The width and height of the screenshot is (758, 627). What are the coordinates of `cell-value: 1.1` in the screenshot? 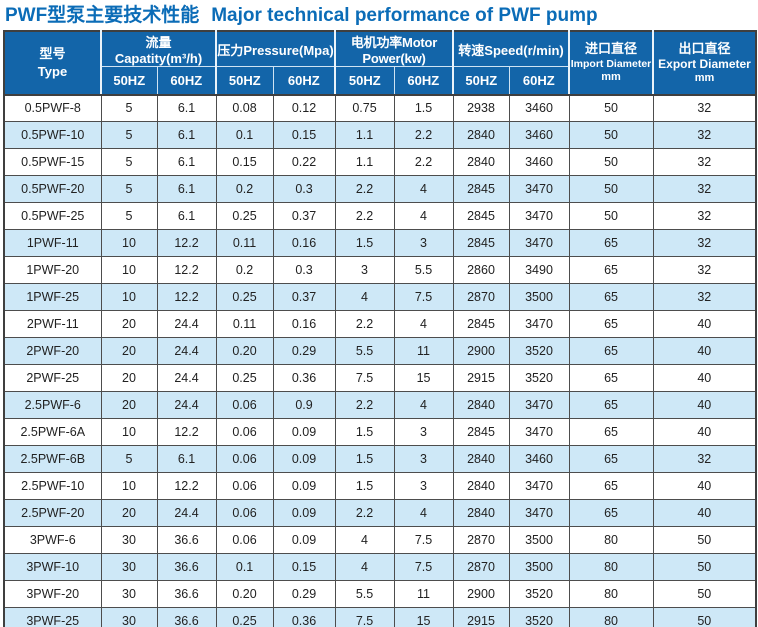 It's located at (364, 162).